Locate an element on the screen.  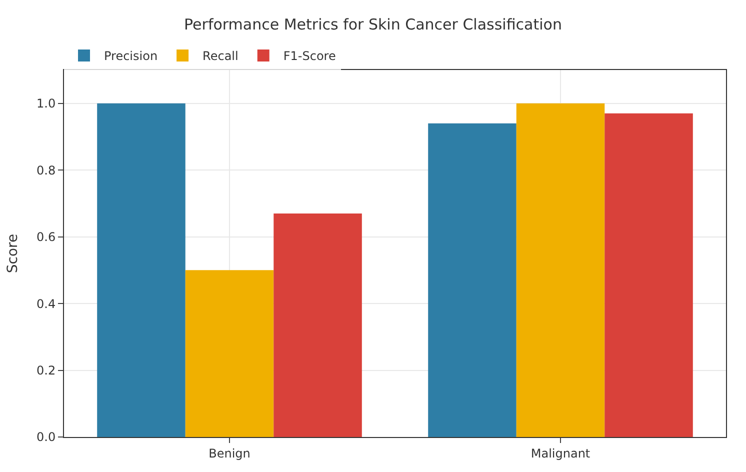
y-tick-label: 0.8 is located at coordinates (46, 170).